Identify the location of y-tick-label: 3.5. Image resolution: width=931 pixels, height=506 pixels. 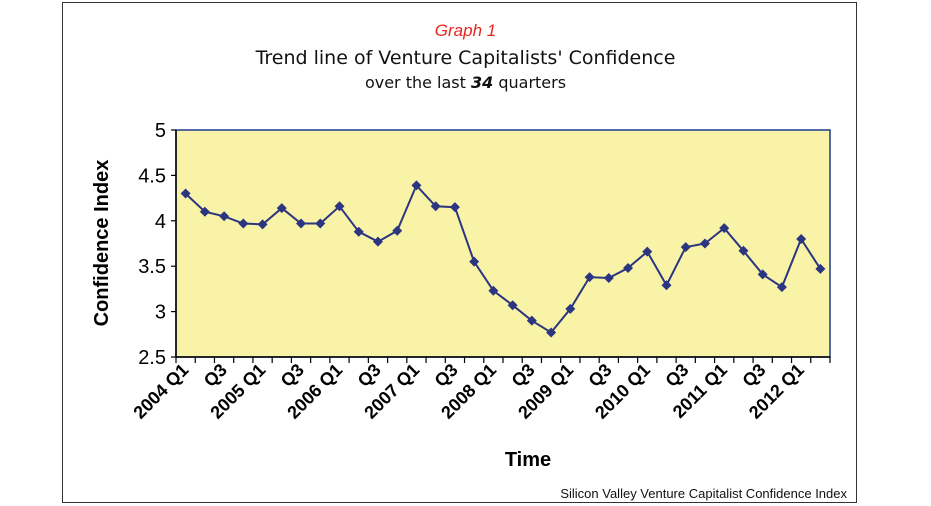
(152, 267).